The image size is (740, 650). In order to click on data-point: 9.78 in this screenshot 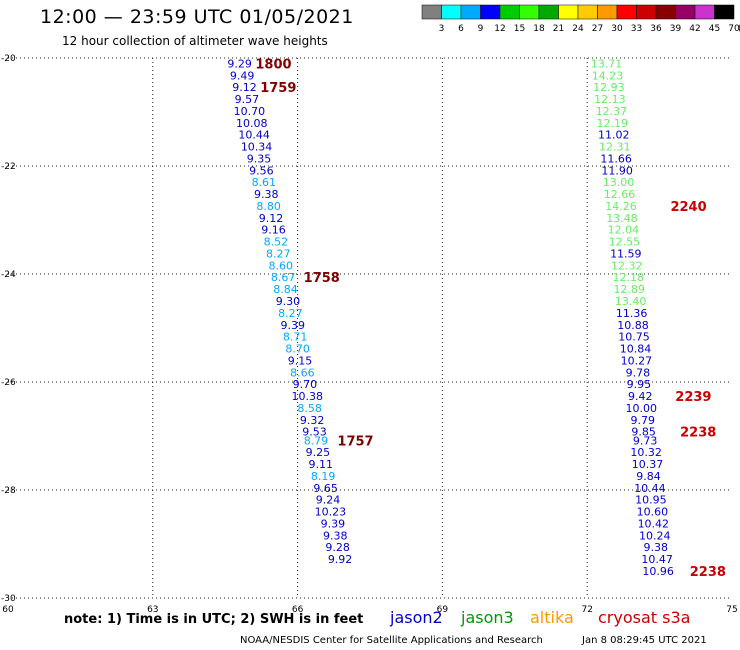, I will do `click(638, 372)`.